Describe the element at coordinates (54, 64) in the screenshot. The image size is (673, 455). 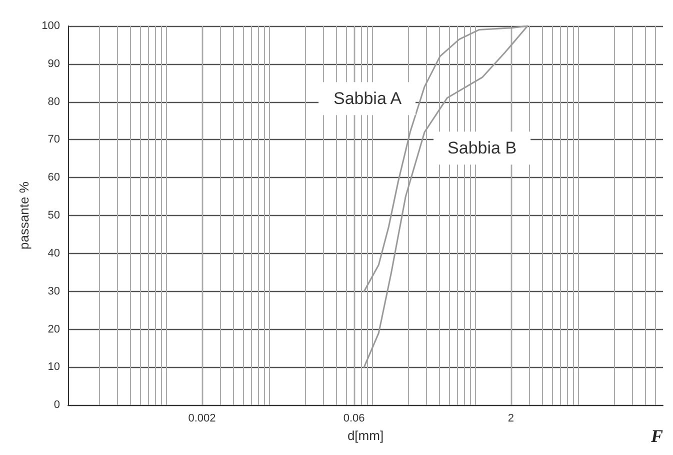
I see `y-tick-label: 90` at that location.